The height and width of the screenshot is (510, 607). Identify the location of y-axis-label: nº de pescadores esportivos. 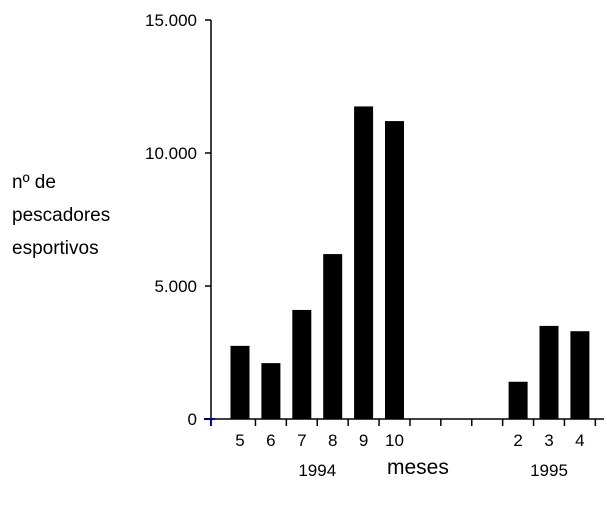
(61, 215).